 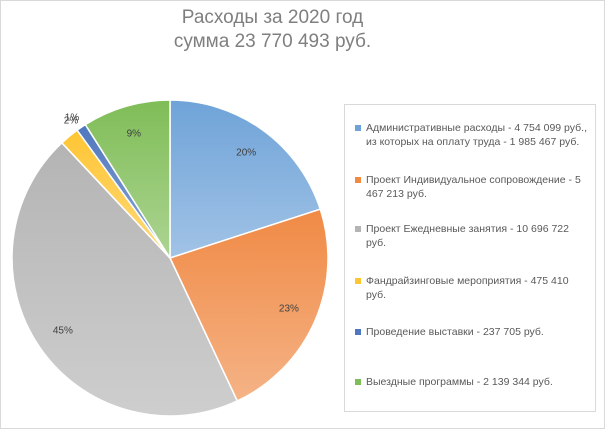 I want to click on legend-item-5: Выездные программы - 2 139 344 руб., so click(x=473, y=382).